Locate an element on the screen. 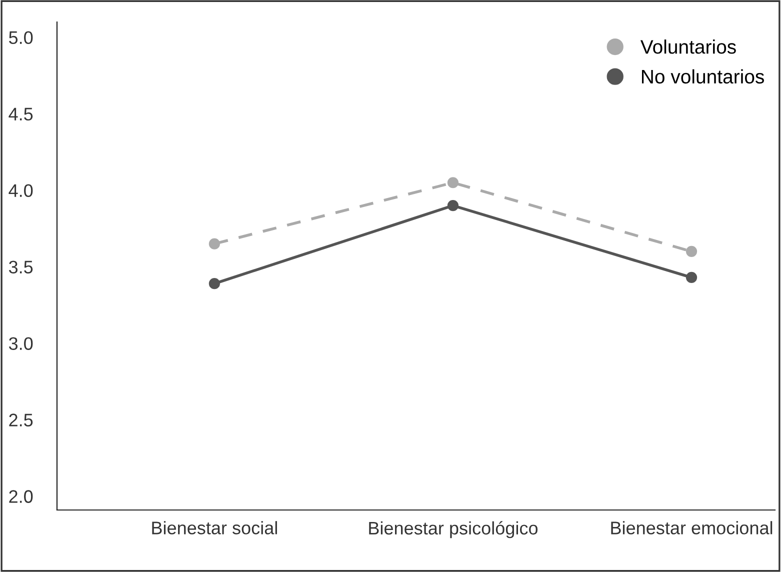  y-tick-label: 3.0 is located at coordinates (20, 343).